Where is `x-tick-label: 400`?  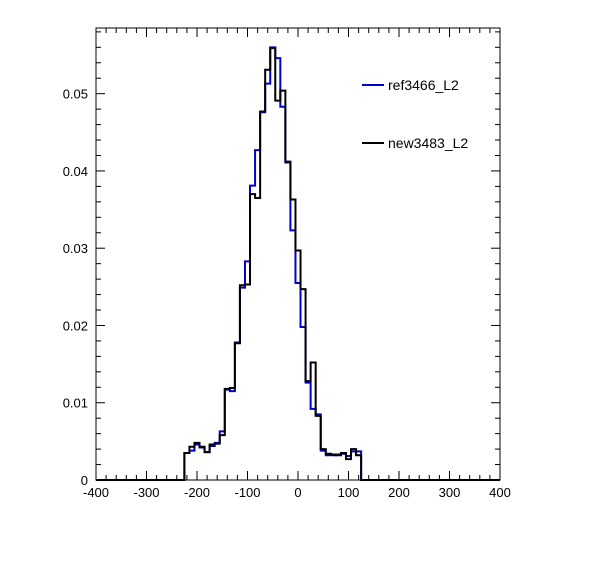
x-tick-label: 400 is located at coordinates (500, 492).